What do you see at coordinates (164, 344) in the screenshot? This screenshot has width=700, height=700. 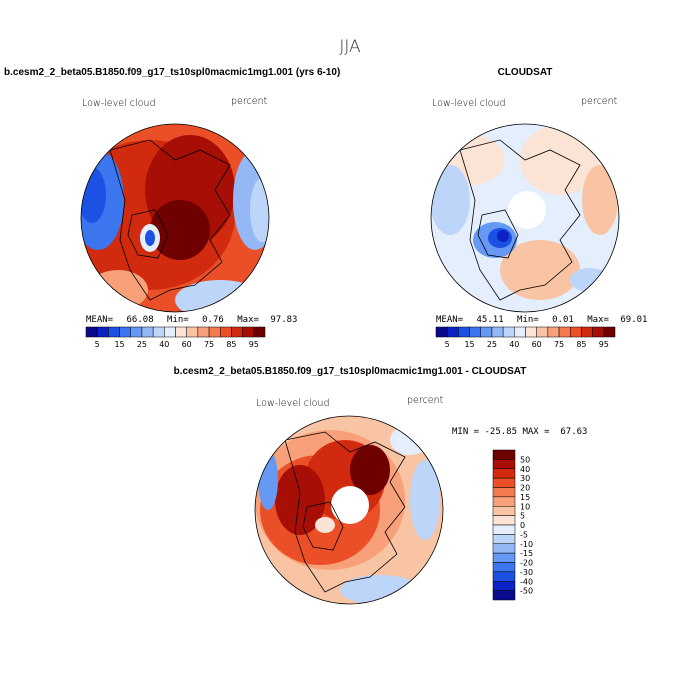 I see `model-colorbar-tick-label: 40` at bounding box center [164, 344].